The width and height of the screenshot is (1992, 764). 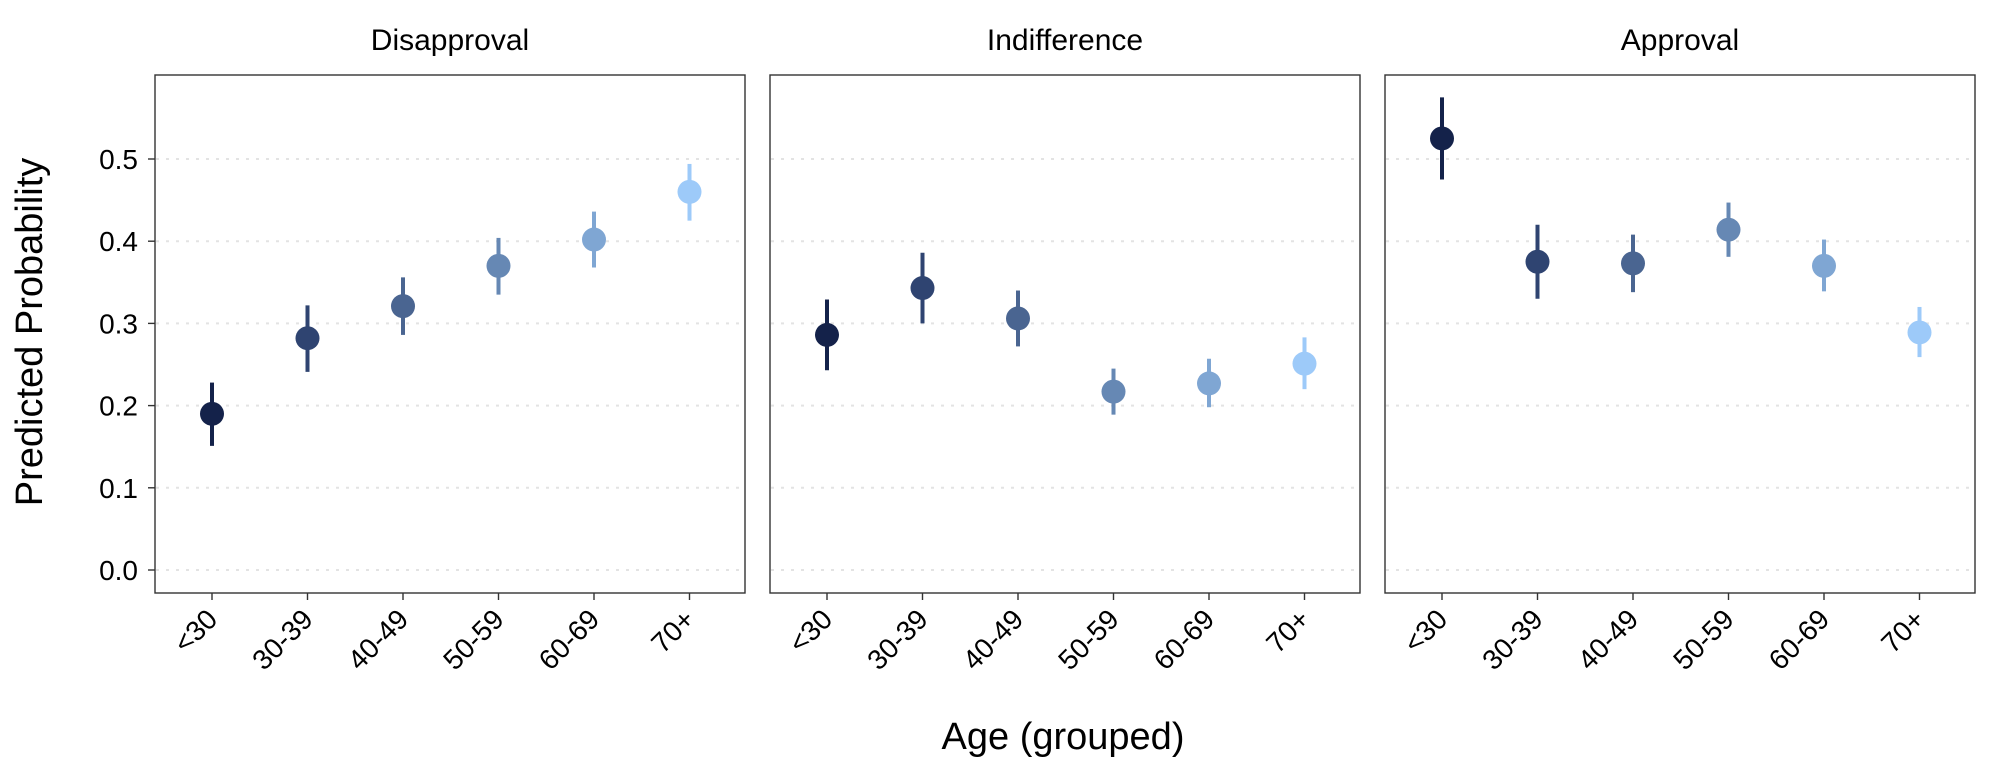 What do you see at coordinates (1680, 40) in the screenshot?
I see `facet-title: Approval` at bounding box center [1680, 40].